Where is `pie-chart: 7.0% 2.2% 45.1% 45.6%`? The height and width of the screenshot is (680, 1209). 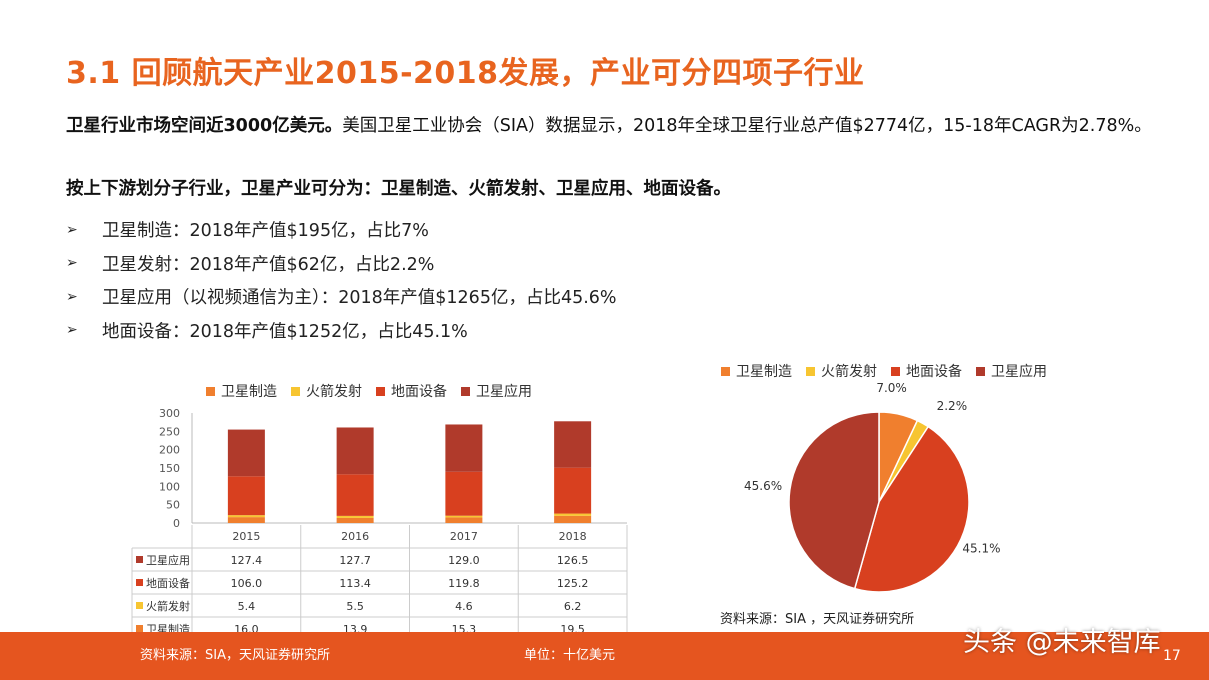
pie-chart: 7.0% 2.2% 45.1% 45.6% is located at coordinates (872, 487).